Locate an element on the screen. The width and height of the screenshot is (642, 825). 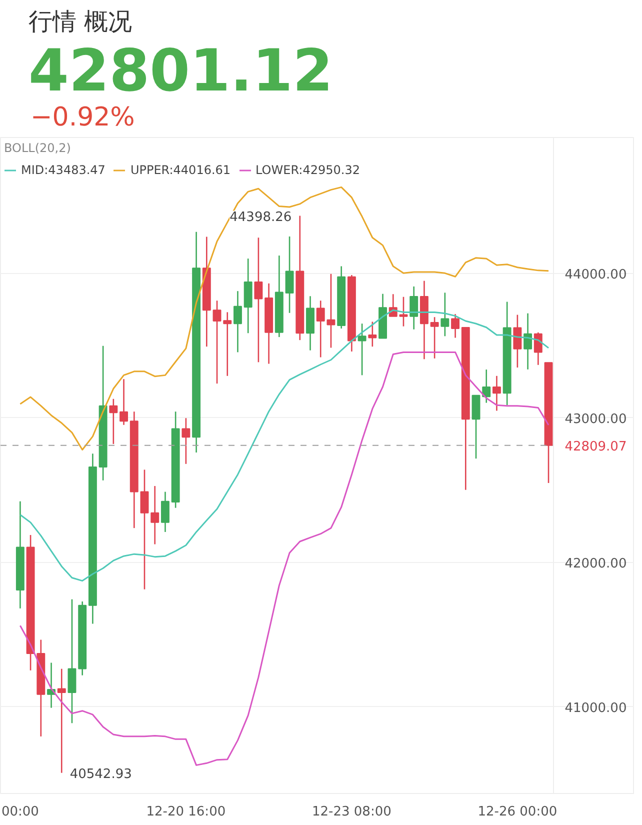
annotation: 40542.93 is located at coordinates (101, 774).